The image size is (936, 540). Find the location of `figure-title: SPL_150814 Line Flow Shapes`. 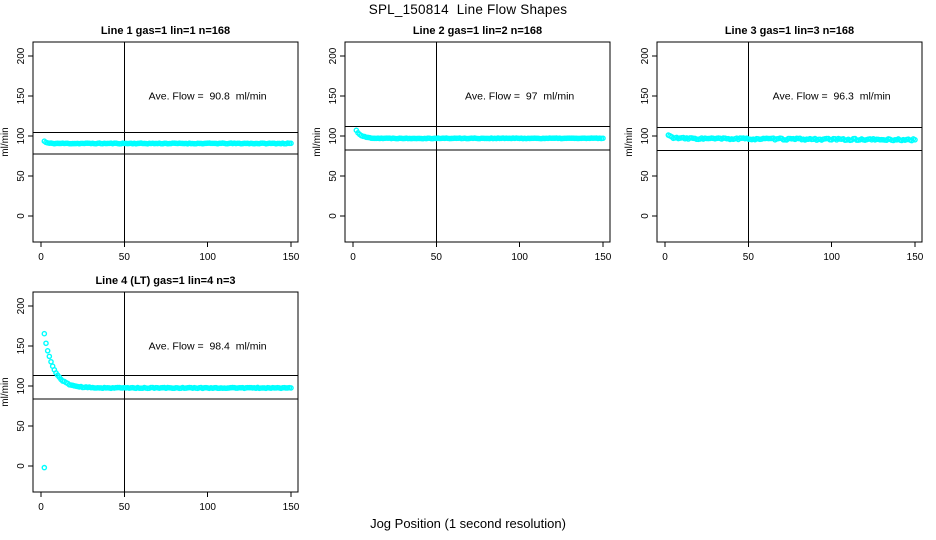

figure-title: SPL_150814 Line Flow Shapes is located at coordinates (468, 9).